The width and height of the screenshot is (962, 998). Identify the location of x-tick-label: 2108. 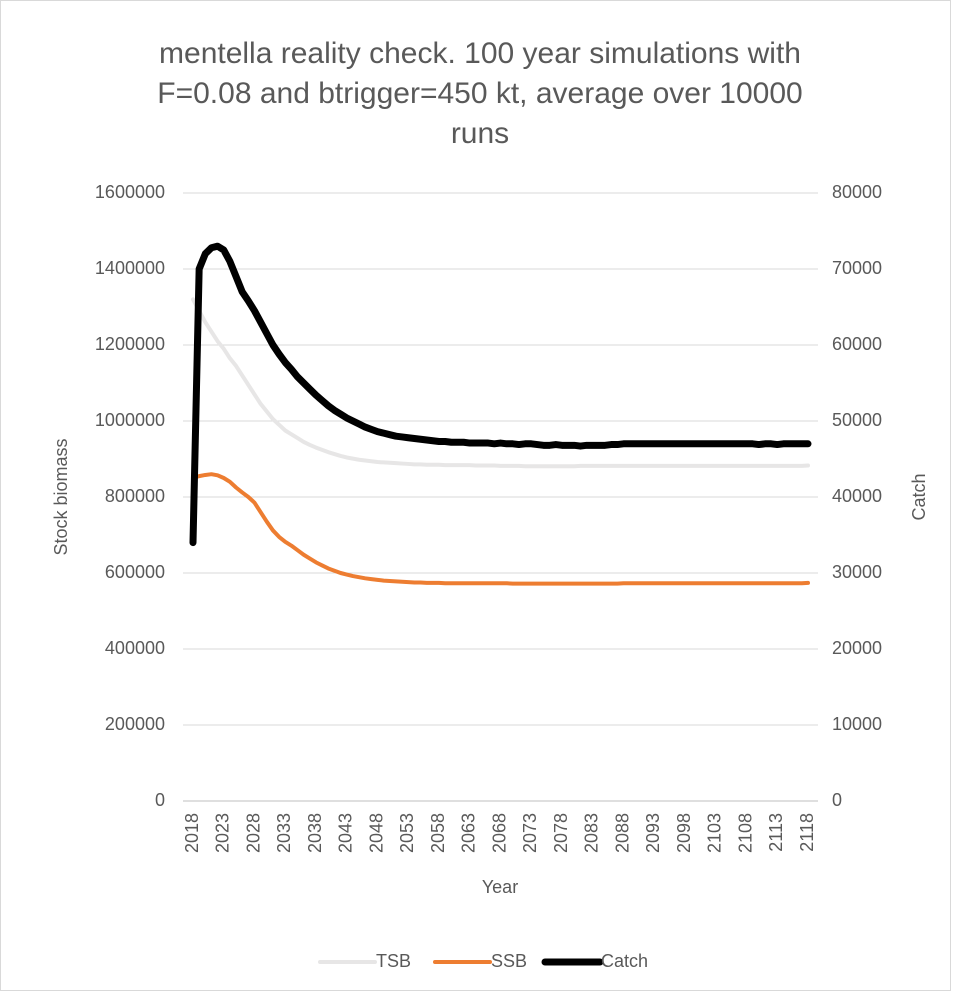
(745, 833).